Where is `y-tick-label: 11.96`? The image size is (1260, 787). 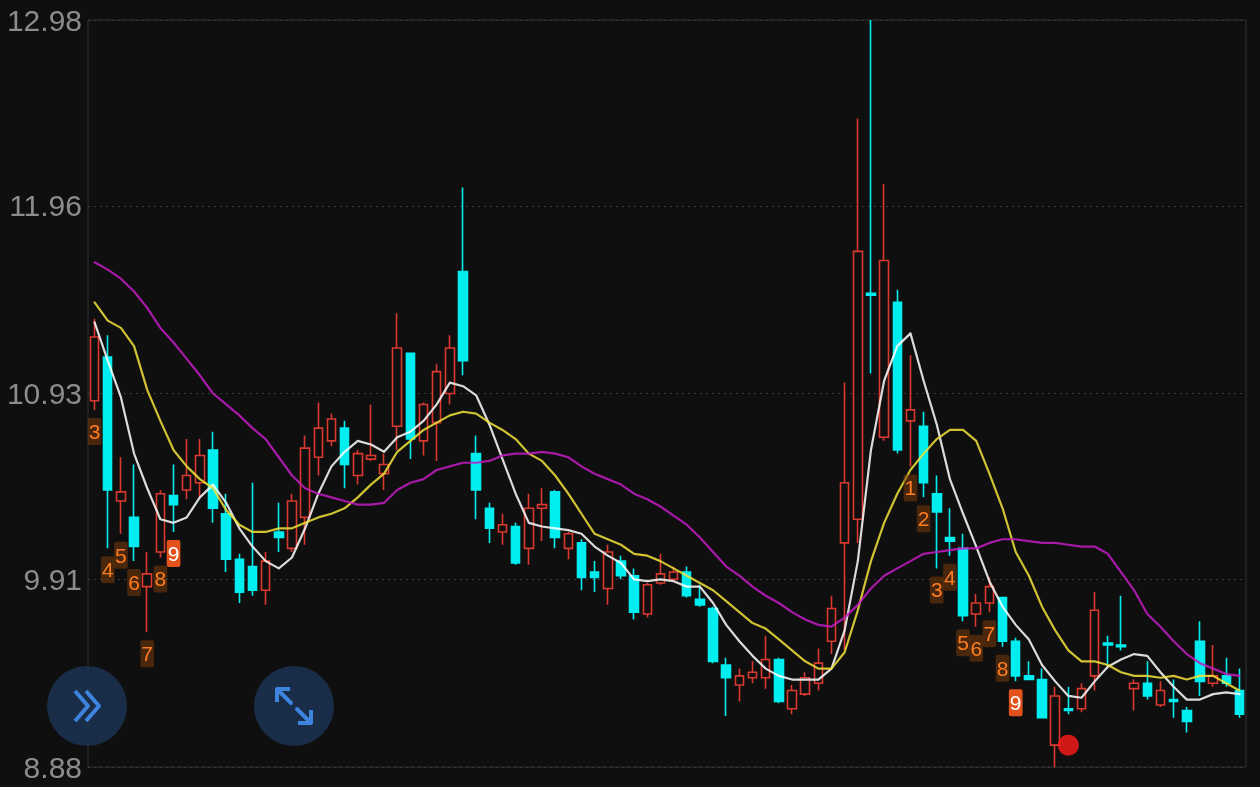 y-tick-label: 11.96 is located at coordinates (45, 206).